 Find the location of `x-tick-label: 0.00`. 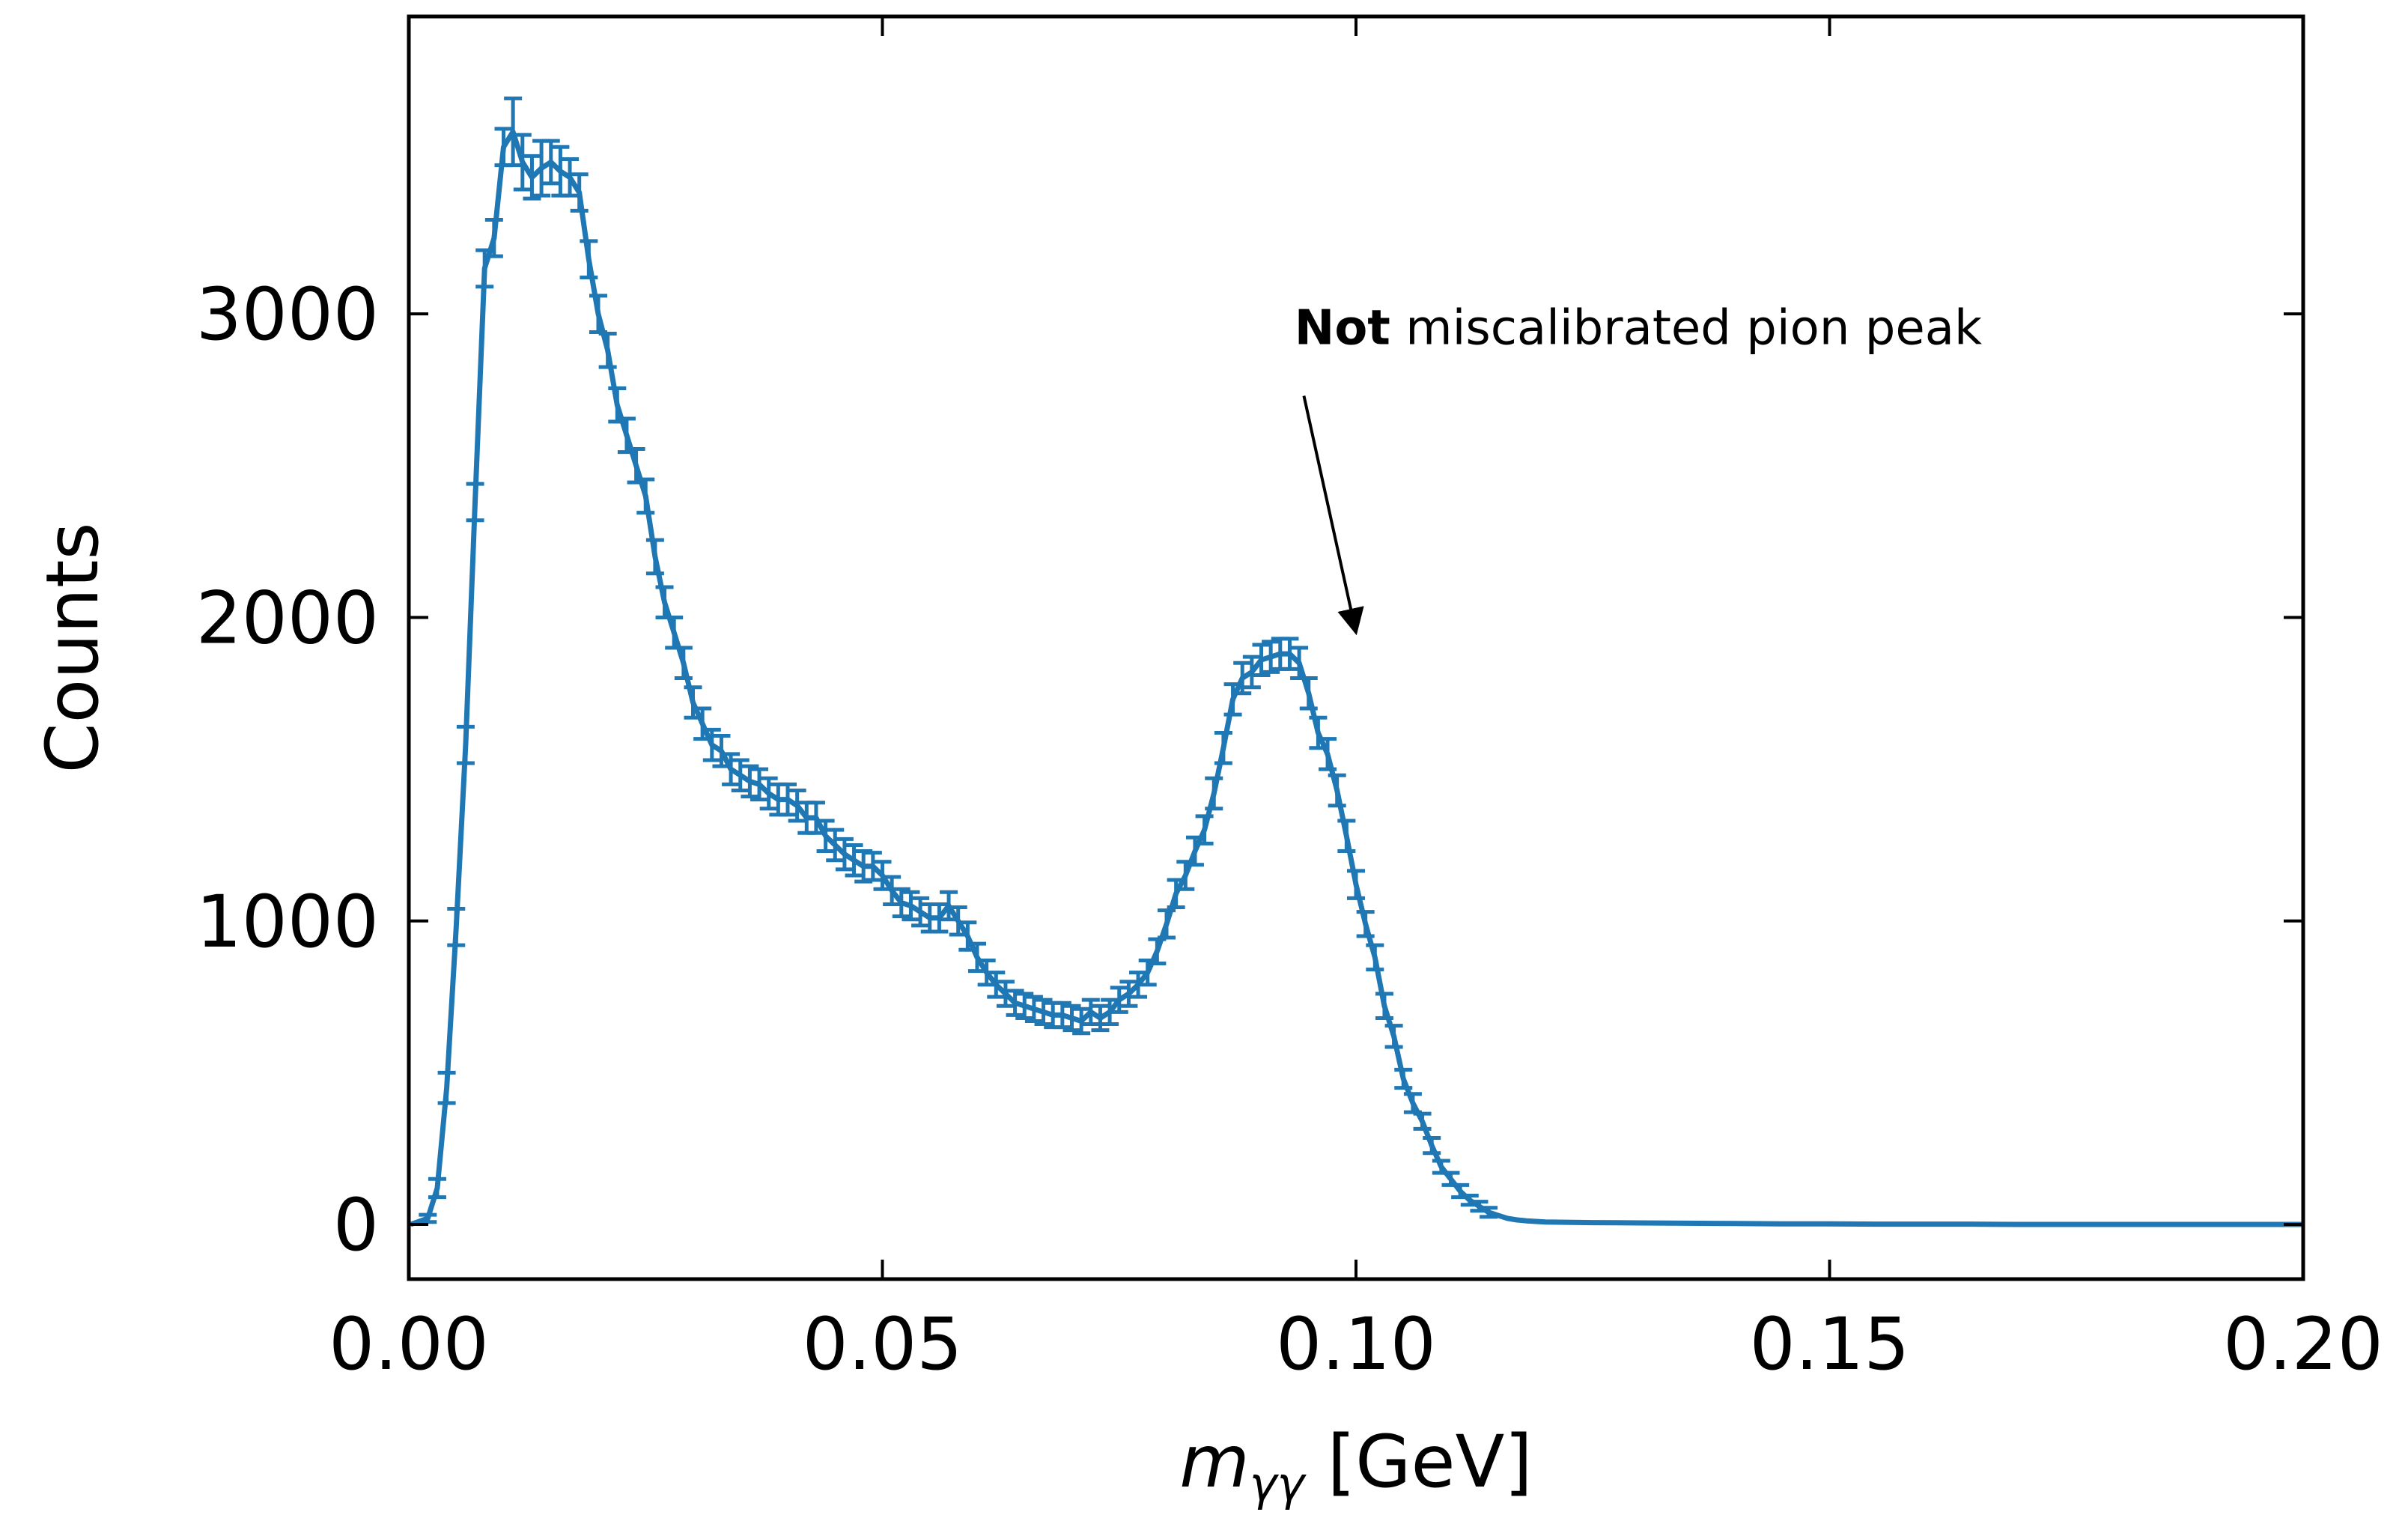

x-tick-label: 0.00 is located at coordinates (409, 1344).